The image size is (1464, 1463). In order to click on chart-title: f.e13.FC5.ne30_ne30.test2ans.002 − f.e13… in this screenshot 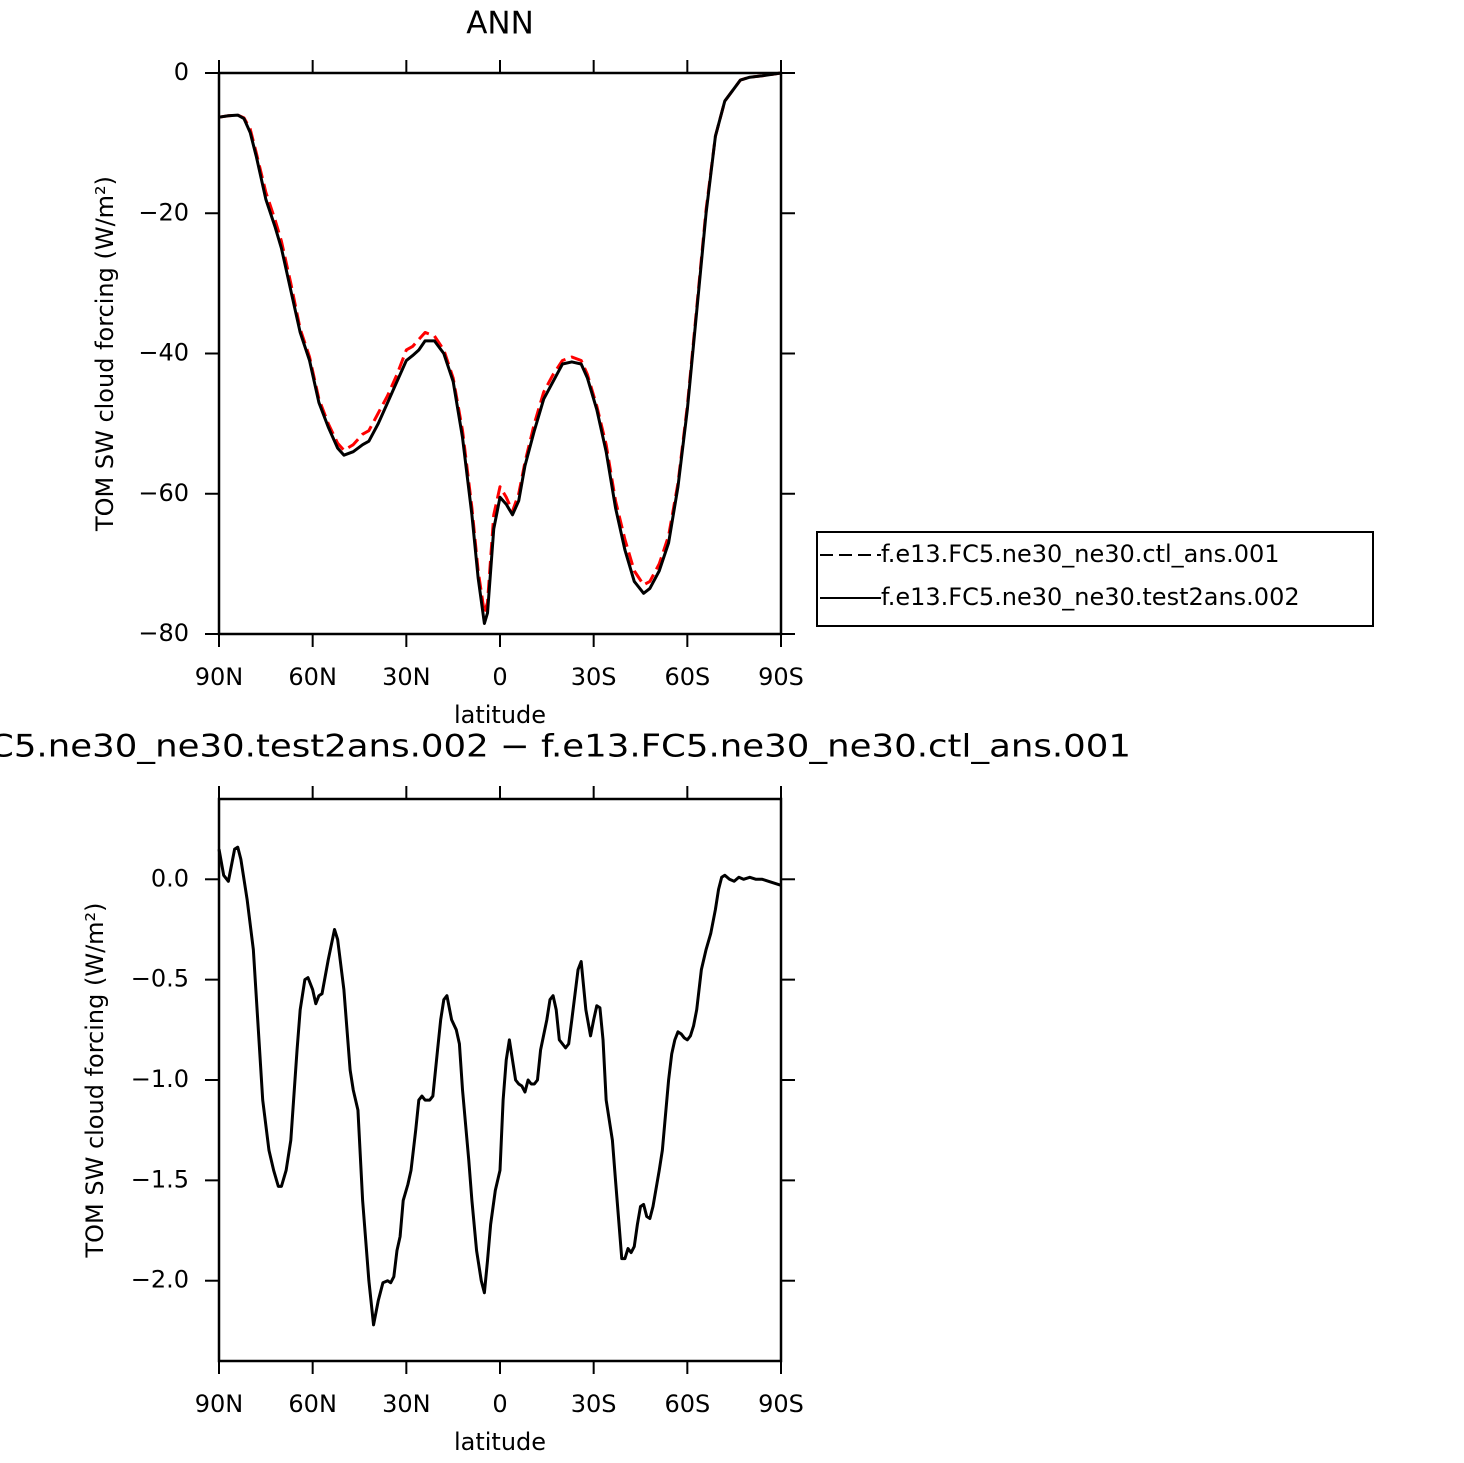, I will do `click(565, 747)`.